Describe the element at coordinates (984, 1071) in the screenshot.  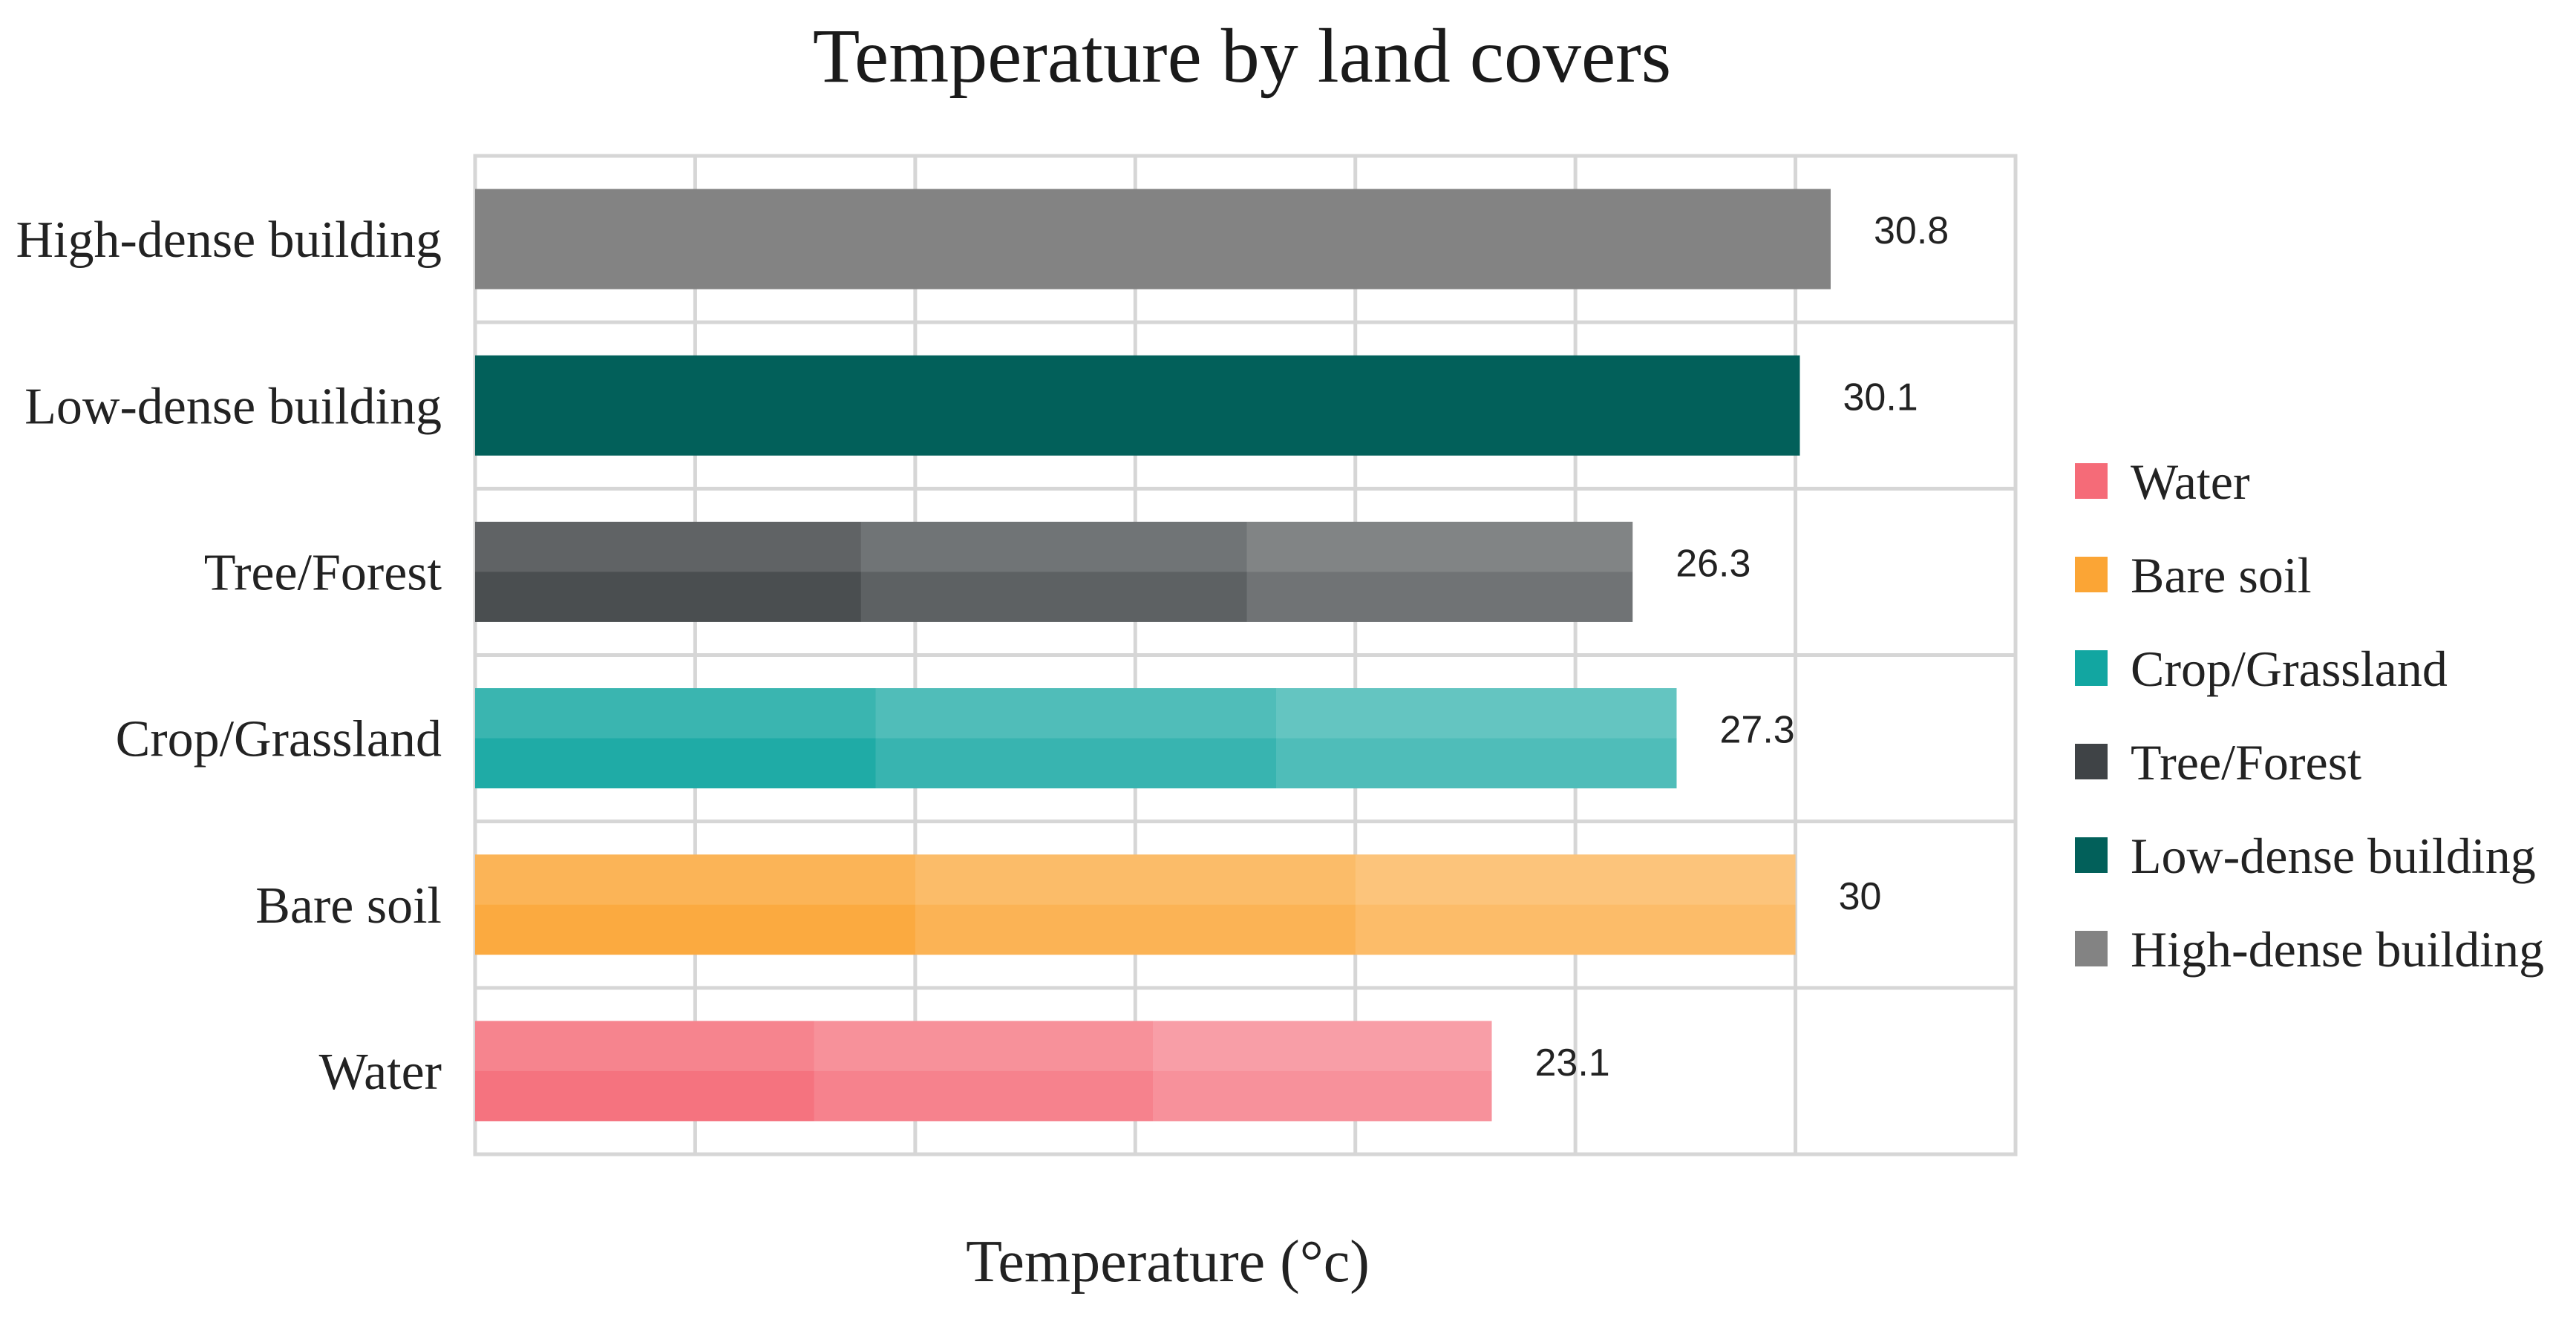
I see `bar-water` at that location.